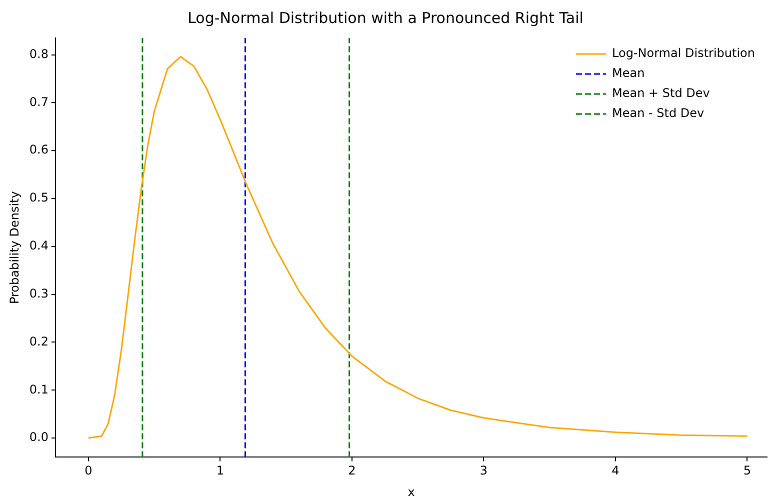 The height and width of the screenshot is (504, 769). What do you see at coordinates (661, 93) in the screenshot?
I see `legend-label: Mean + Std Dev` at bounding box center [661, 93].